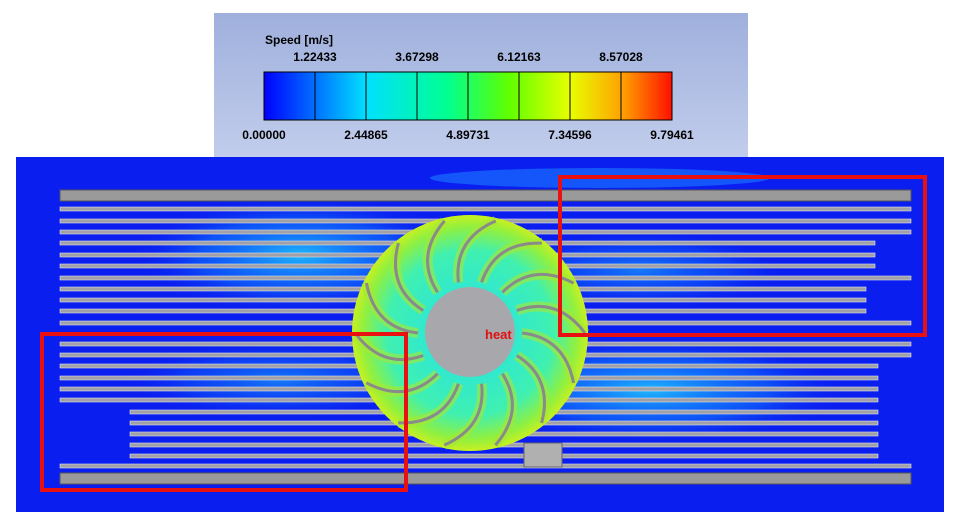 The image size is (963, 524). What do you see at coordinates (498, 334) in the screenshot?
I see `field-label: heat` at bounding box center [498, 334].